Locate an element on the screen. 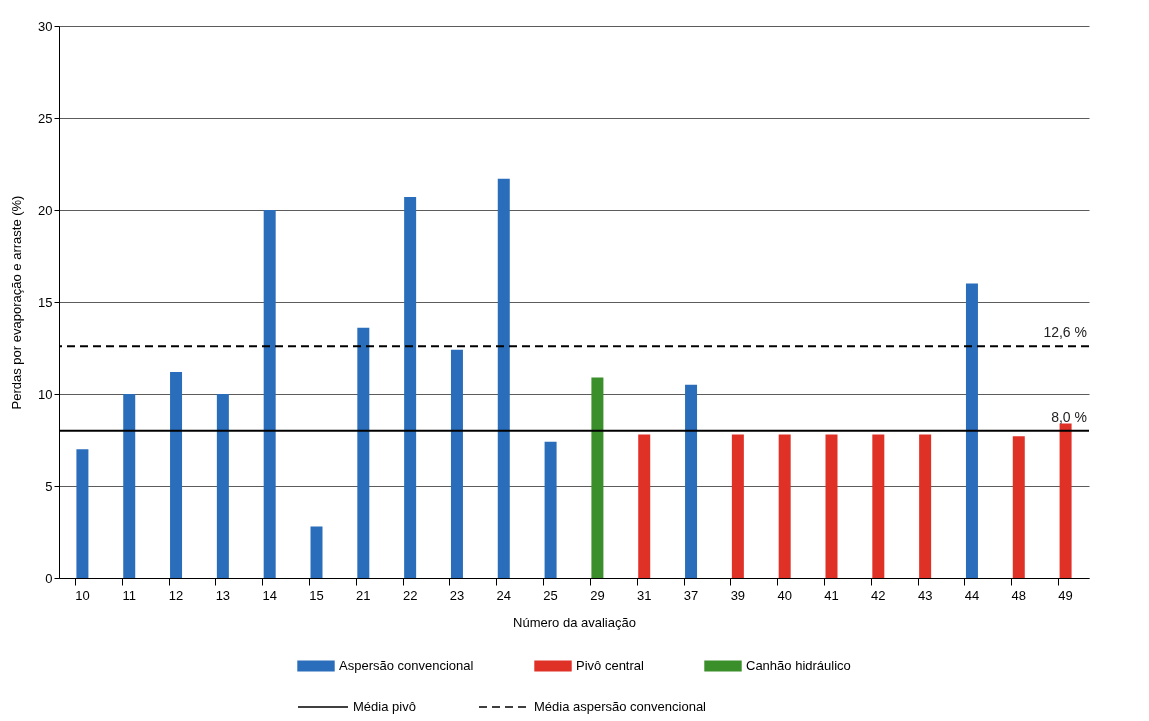  legend-label: Média aspersão convencional is located at coordinates (620, 706).